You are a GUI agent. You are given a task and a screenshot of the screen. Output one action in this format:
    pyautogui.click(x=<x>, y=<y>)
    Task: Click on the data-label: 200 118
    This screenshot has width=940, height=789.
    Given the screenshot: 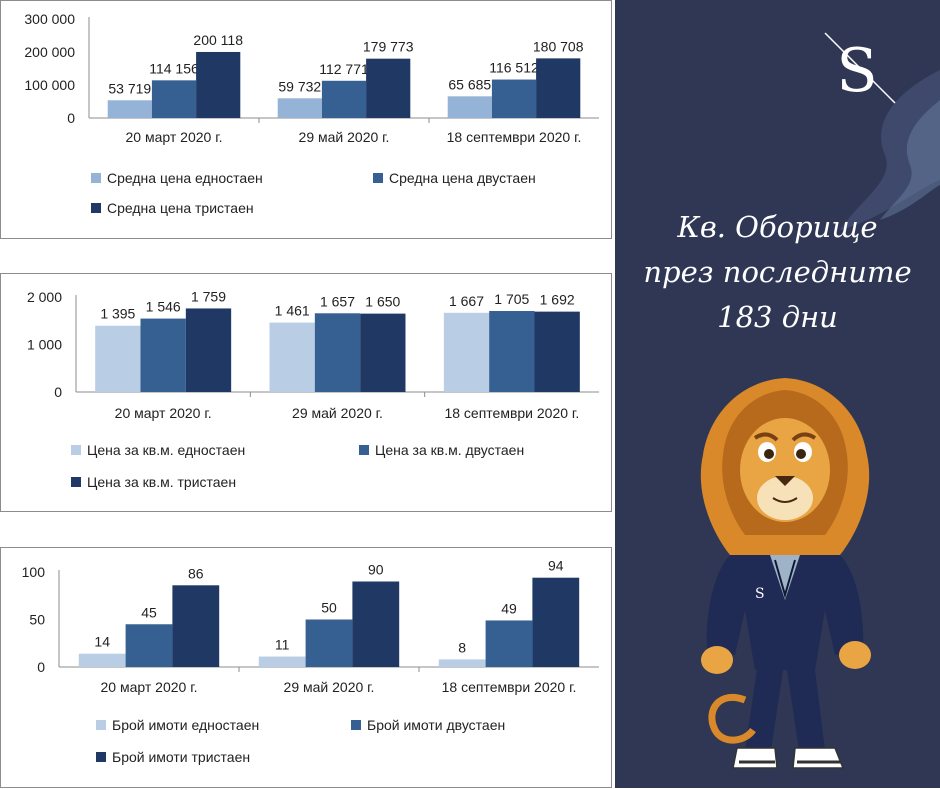 What is the action you would take?
    pyautogui.click(x=218, y=40)
    